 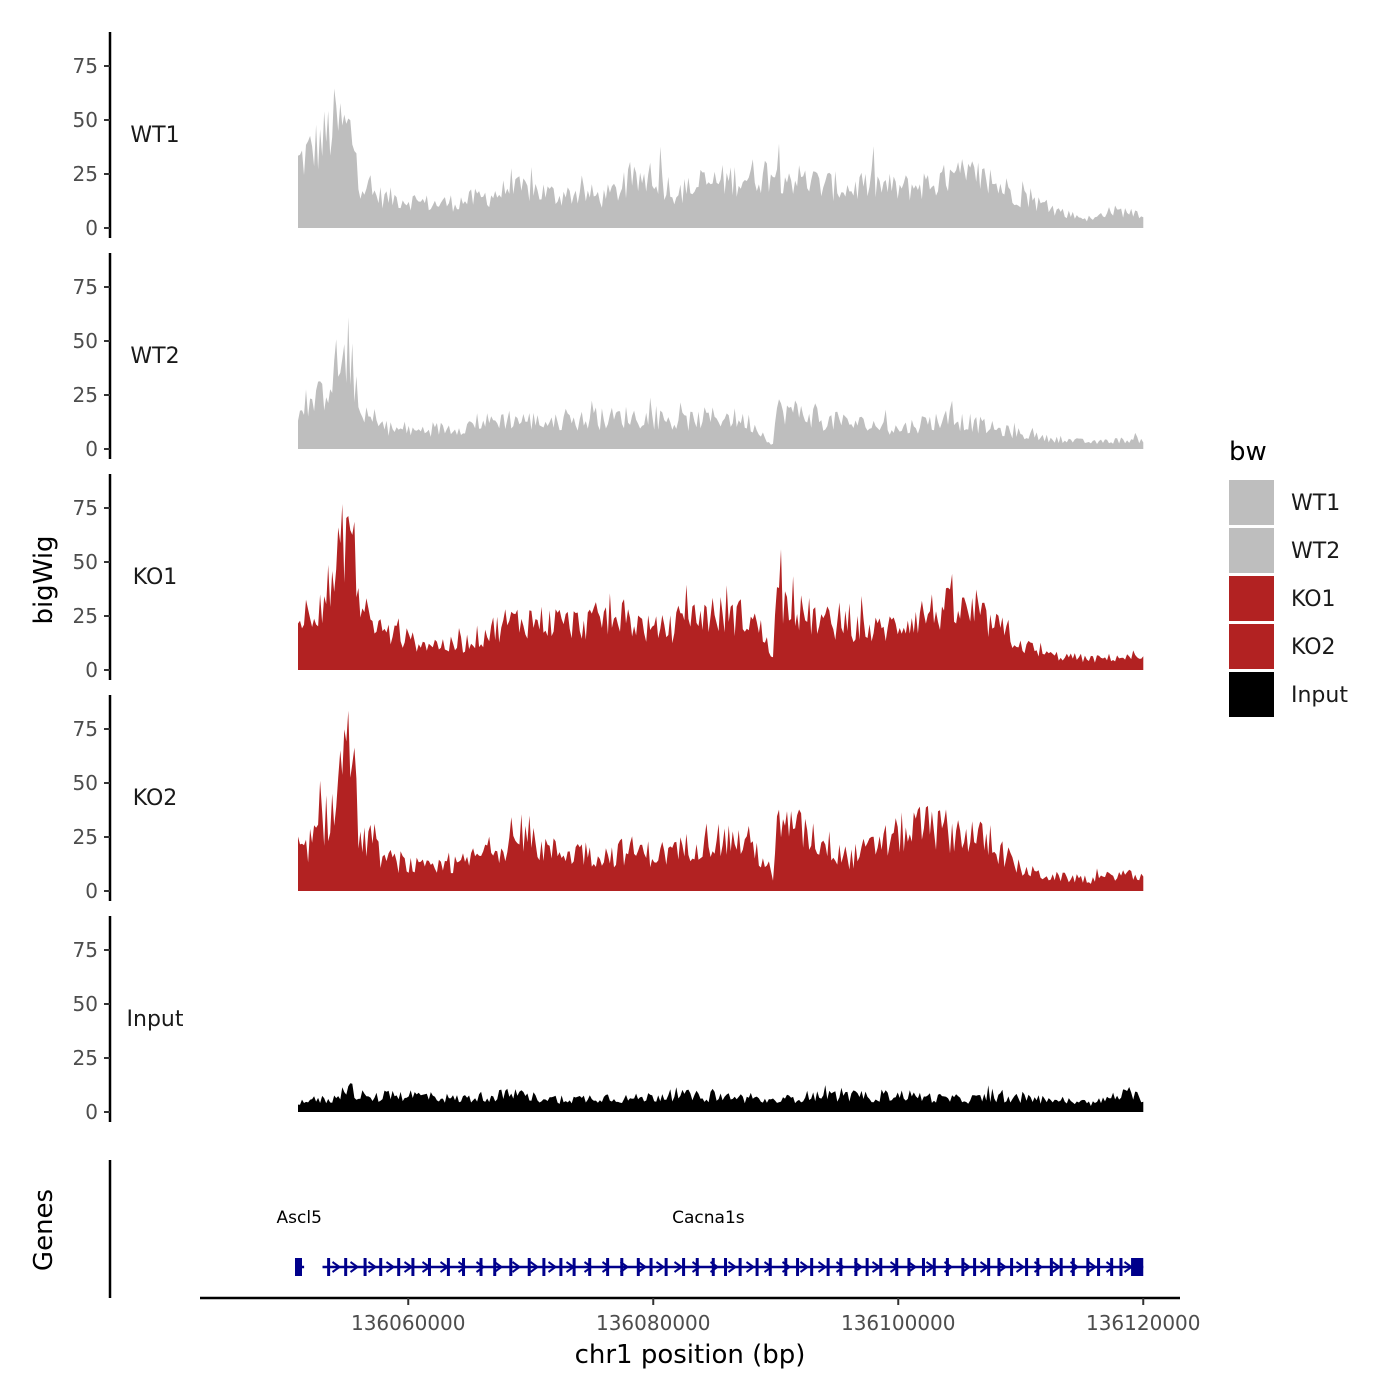 I want to click on legend-label-wt2: WT2, so click(x=1315, y=551).